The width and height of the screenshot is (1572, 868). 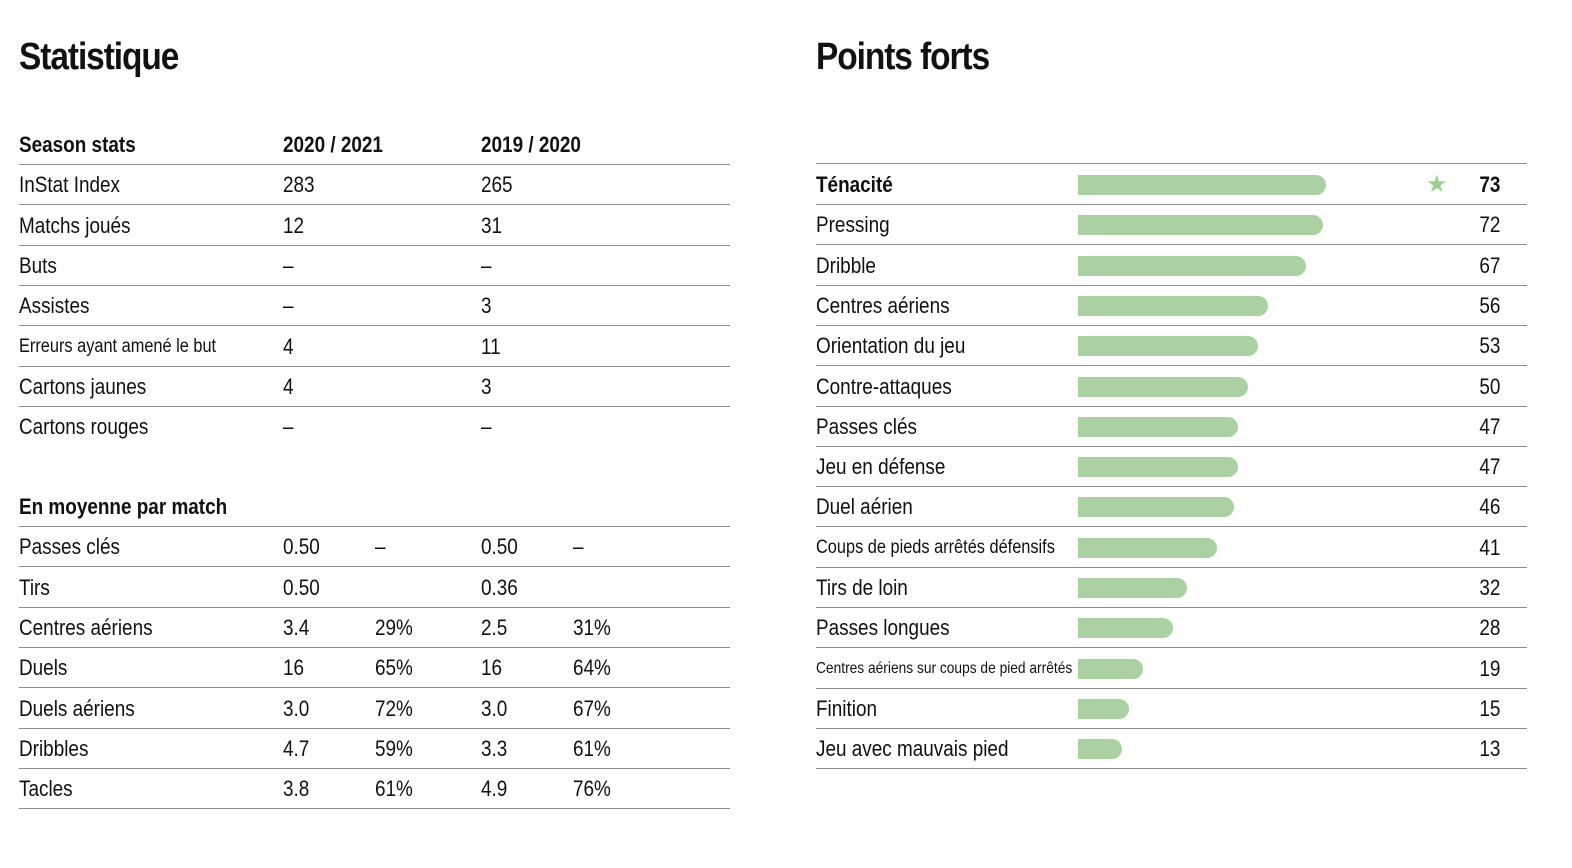 What do you see at coordinates (374, 547) in the screenshot?
I see `average-row: Passes clés 0.50 – 0.50 –` at bounding box center [374, 547].